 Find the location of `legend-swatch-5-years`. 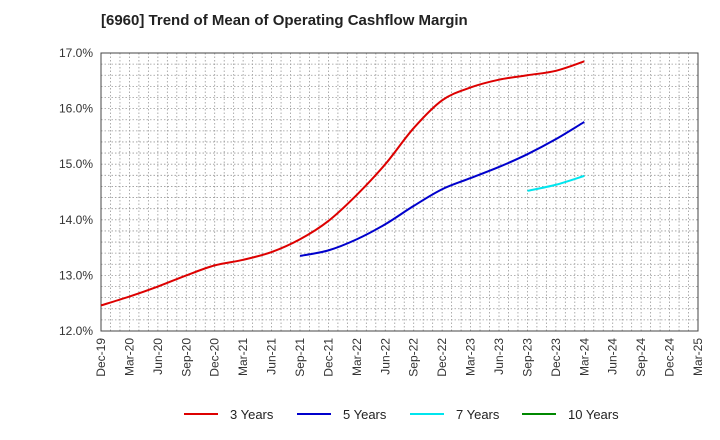

legend-swatch-5-years is located at coordinates (314, 414).